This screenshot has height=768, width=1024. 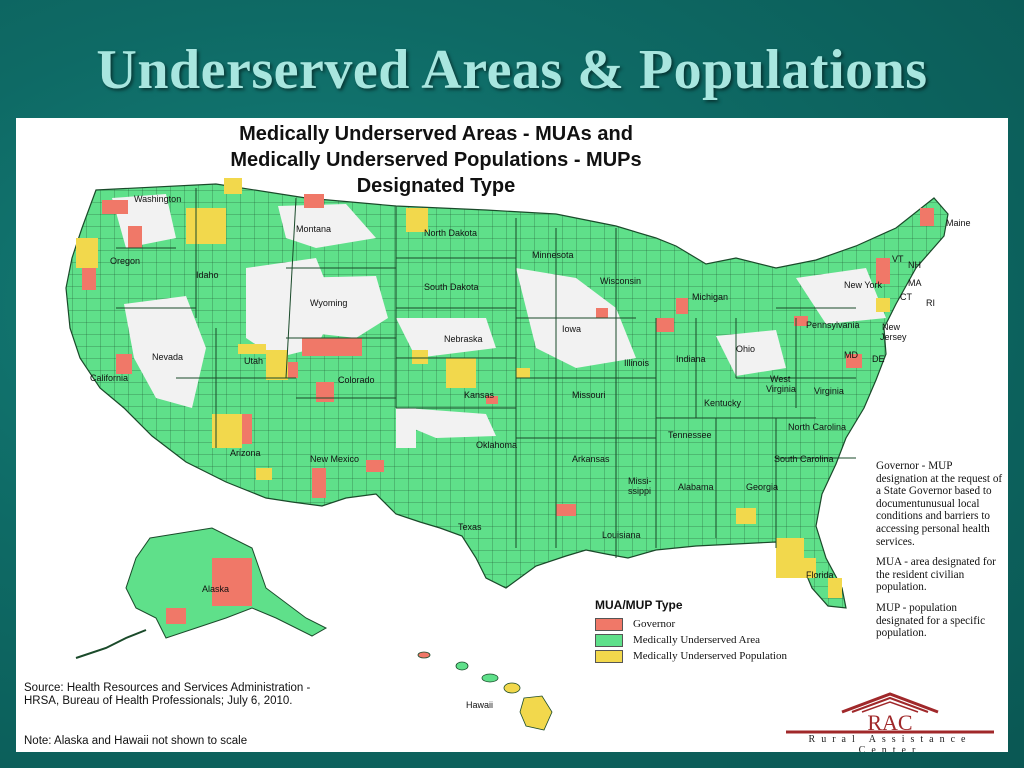 I want to click on legend-label-mua: Medically Underserved Area, so click(x=697, y=640).